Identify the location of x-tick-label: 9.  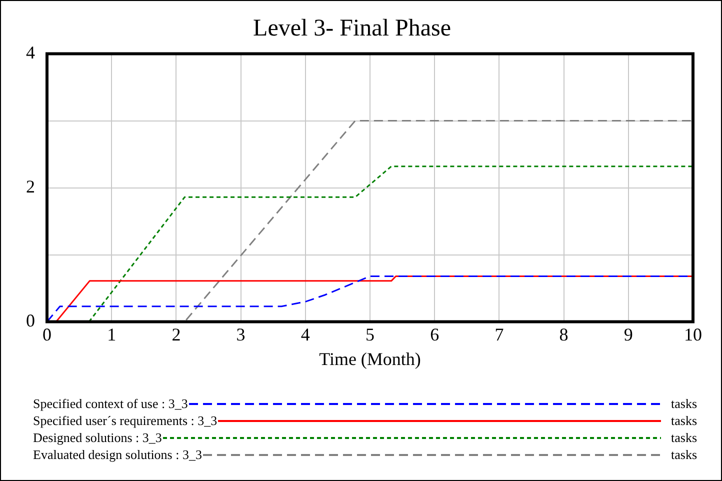
(628, 334).